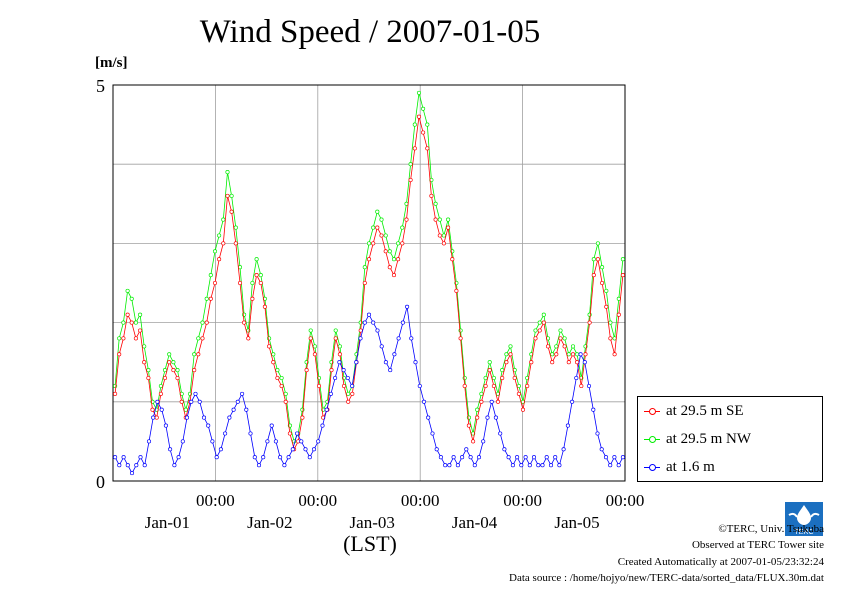 This screenshot has height=595, width=842. What do you see at coordinates (771, 529) in the screenshot?
I see `footer-copyright: ©TERC, Univ. Tsukuba` at bounding box center [771, 529].